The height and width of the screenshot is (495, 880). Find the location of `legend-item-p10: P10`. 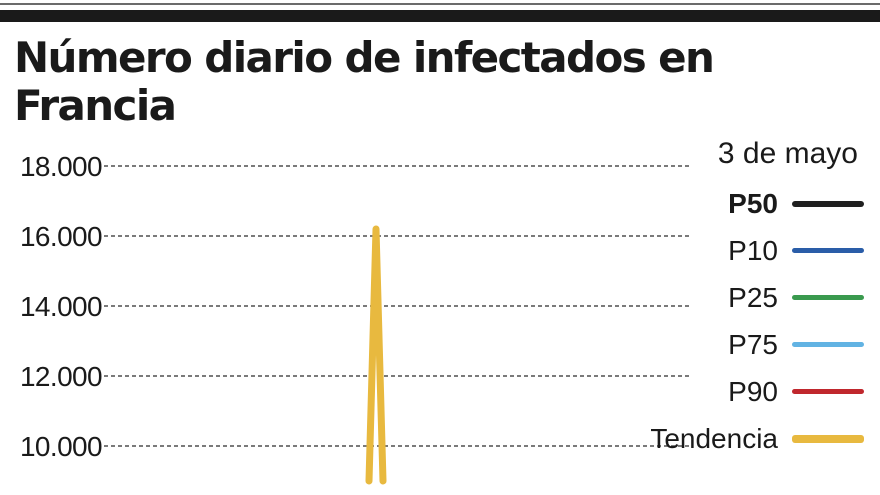

legend-item-p10: P10 is located at coordinates (734, 250).